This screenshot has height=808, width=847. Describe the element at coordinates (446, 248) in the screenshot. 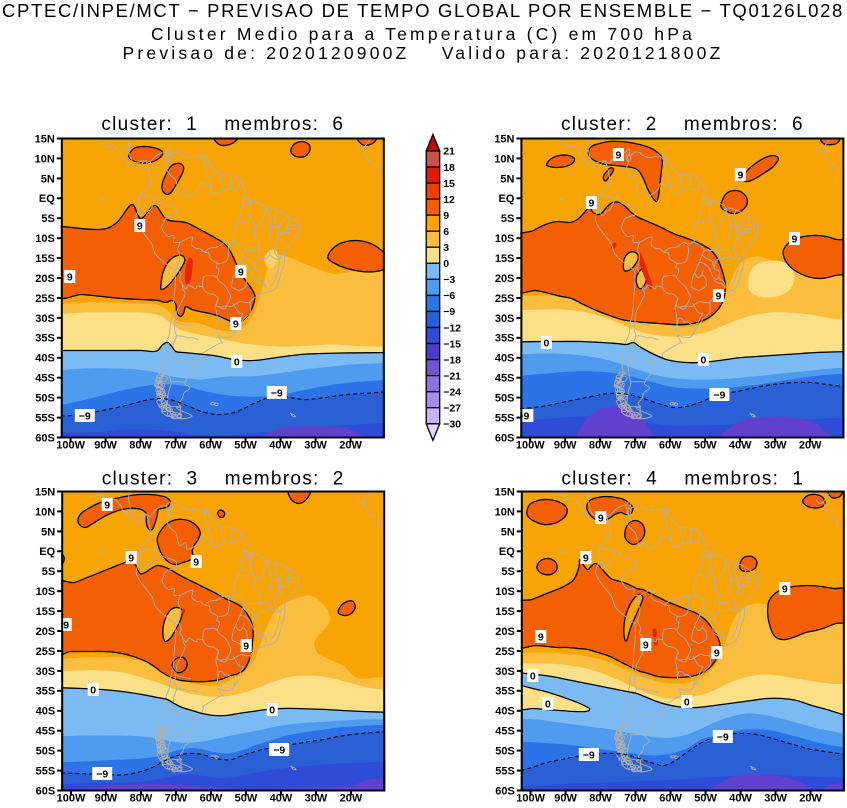

I see `svg-text: 3` at that location.